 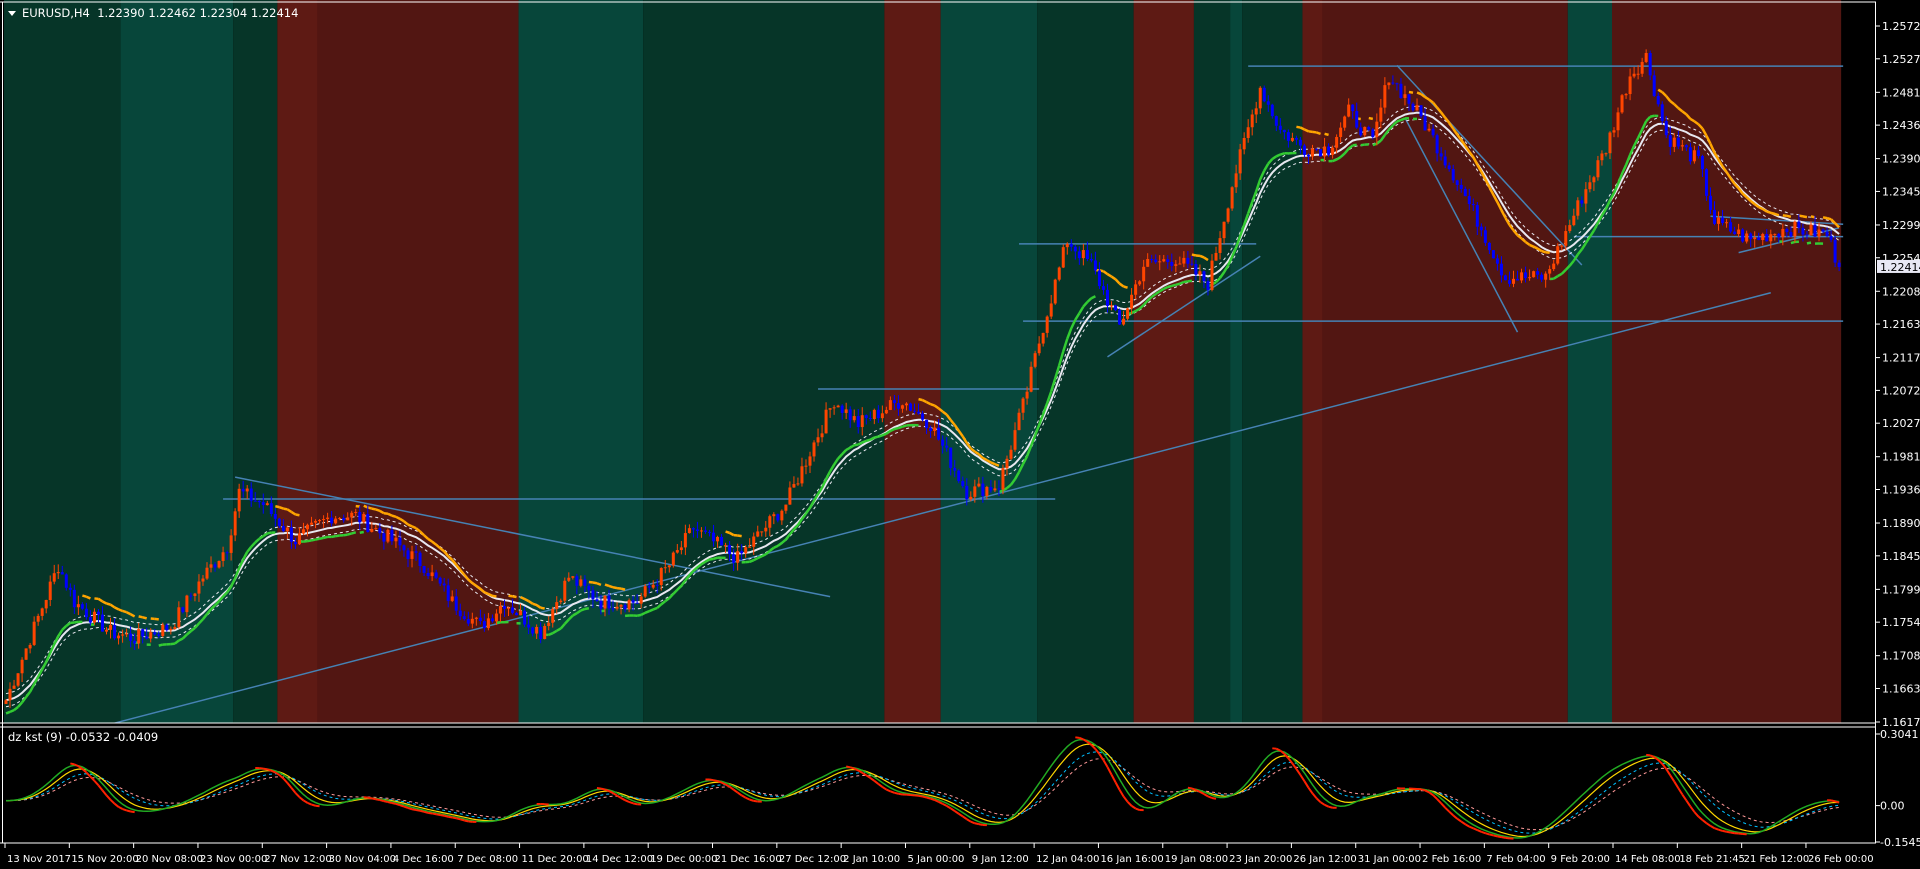 I want to click on price-label: 1.17990, so click(x=1901, y=589).